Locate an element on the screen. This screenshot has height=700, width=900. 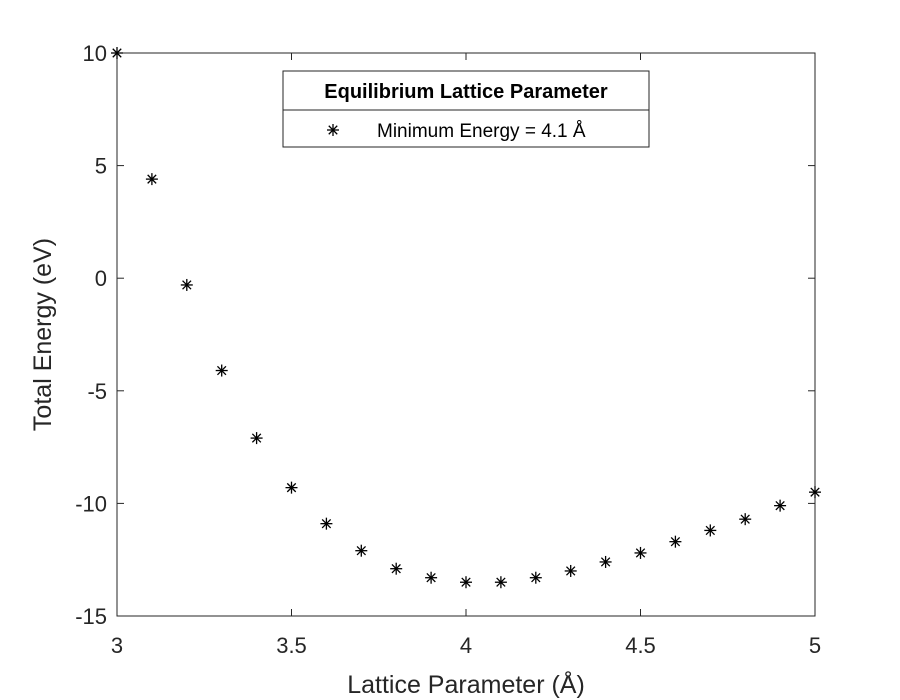
y-axis-label: Total Energy (eV) is located at coordinates (43, 334).